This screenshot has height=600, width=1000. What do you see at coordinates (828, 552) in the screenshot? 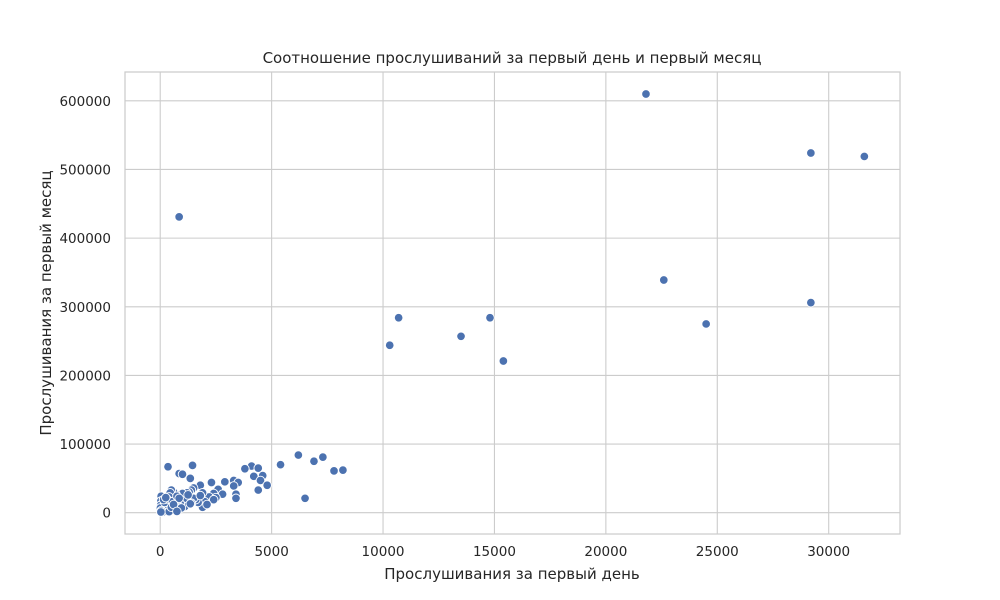
I see `x-tick-label: 30000` at bounding box center [828, 552].